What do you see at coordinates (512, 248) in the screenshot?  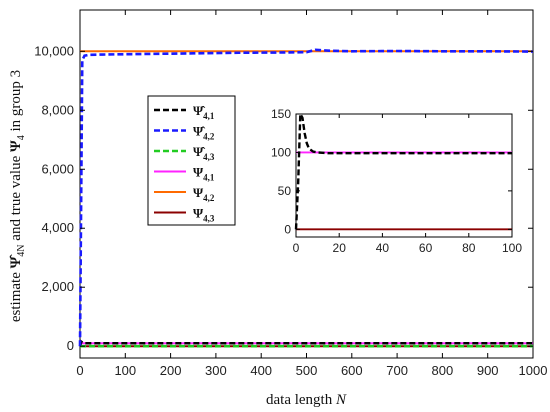 I see `inset-x-tick-label: 100` at bounding box center [512, 248].